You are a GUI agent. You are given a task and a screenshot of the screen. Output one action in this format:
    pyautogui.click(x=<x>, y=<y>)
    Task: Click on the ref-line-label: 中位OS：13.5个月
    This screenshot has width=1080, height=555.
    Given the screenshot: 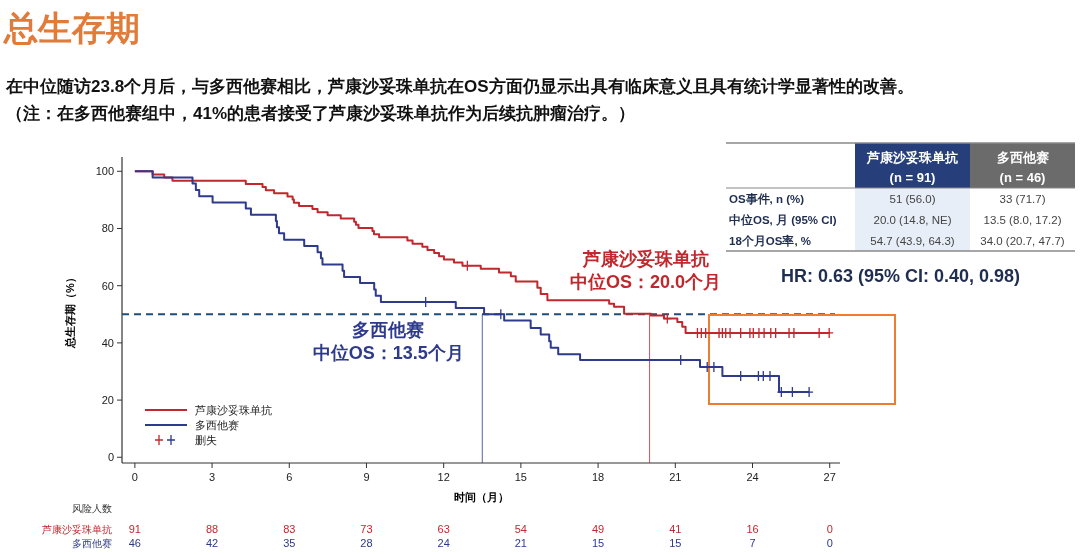 What is the action you would take?
    pyautogui.click(x=388, y=353)
    